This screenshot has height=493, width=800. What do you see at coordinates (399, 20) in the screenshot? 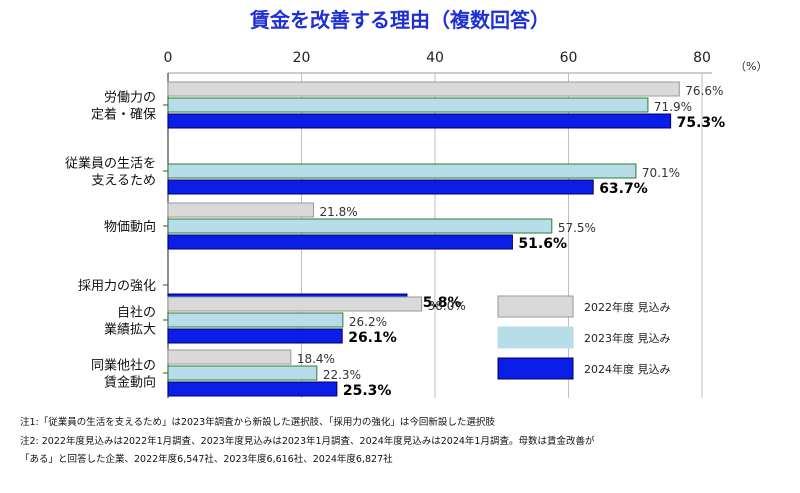
I see `chart-title: 賃金を改善する理由（複数回答）` at bounding box center [399, 20].